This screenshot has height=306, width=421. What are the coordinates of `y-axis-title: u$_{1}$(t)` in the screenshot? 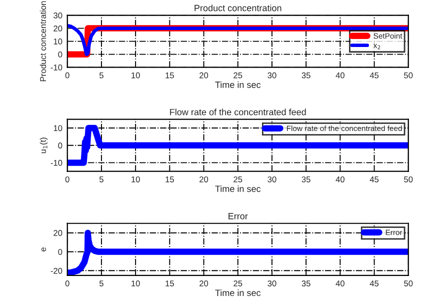 It's located at (44, 146).